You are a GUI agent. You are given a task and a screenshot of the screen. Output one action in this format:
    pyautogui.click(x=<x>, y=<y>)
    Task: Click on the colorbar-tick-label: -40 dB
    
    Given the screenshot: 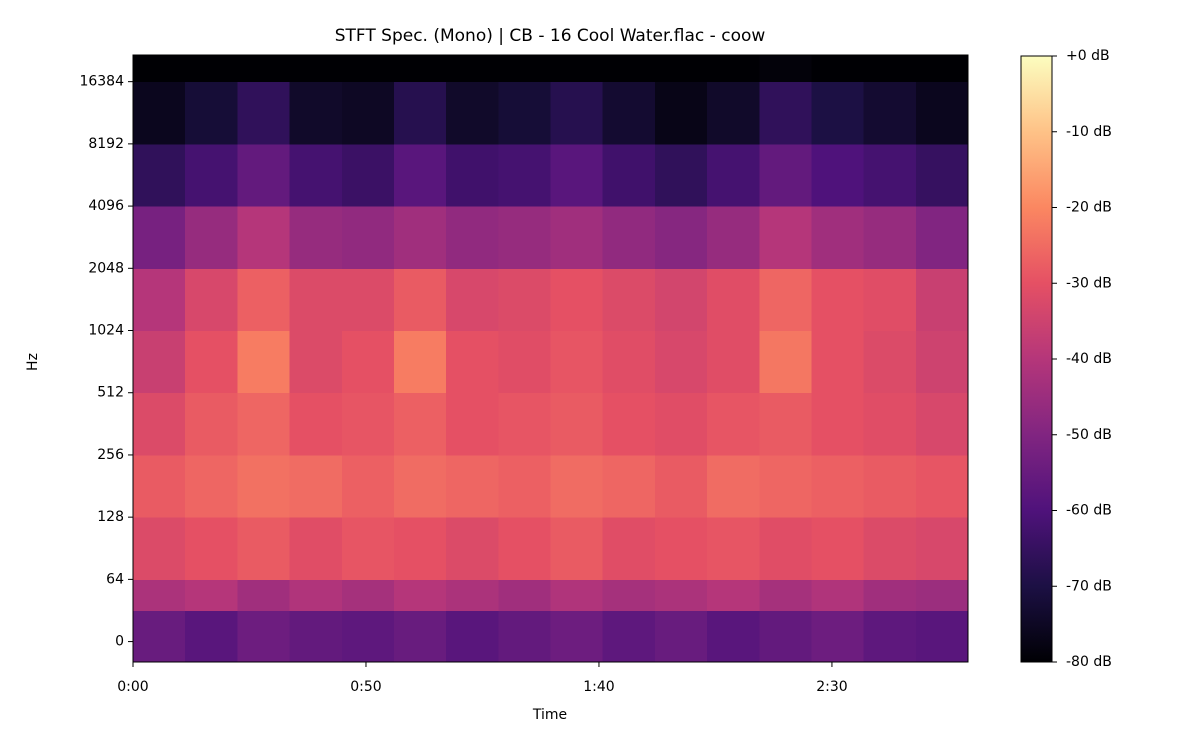 What is the action you would take?
    pyautogui.click(x=1089, y=359)
    